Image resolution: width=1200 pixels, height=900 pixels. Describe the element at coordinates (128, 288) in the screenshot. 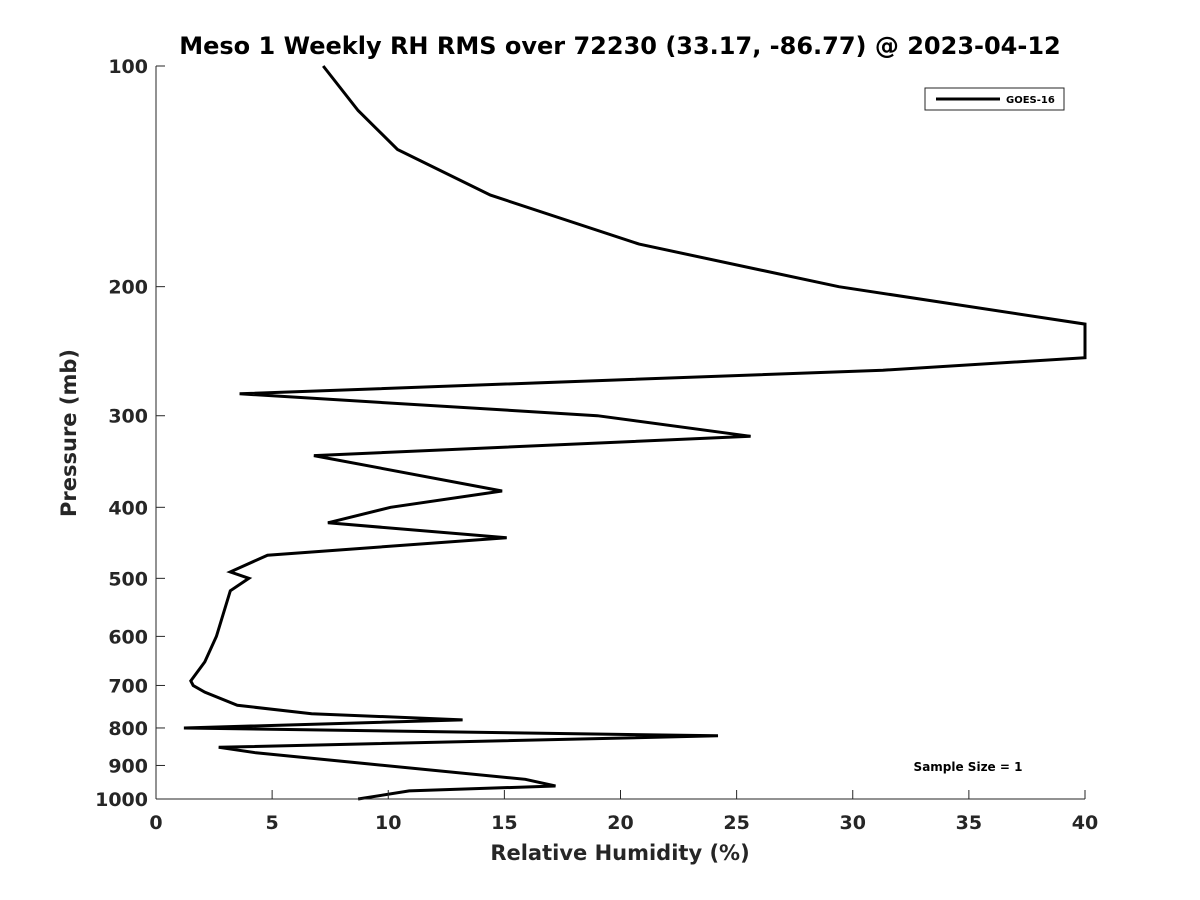

I see `y-tick-label: 200` at that location.